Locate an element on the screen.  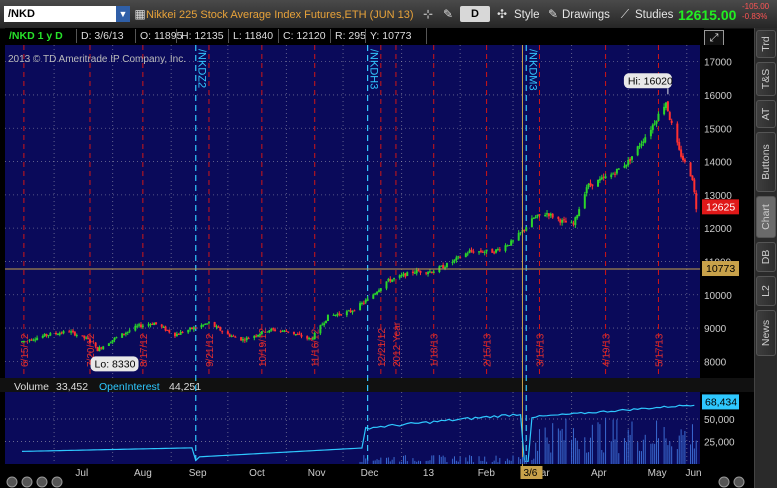
symbol-input: /NKD ▼ is located at coordinates (67, 14).